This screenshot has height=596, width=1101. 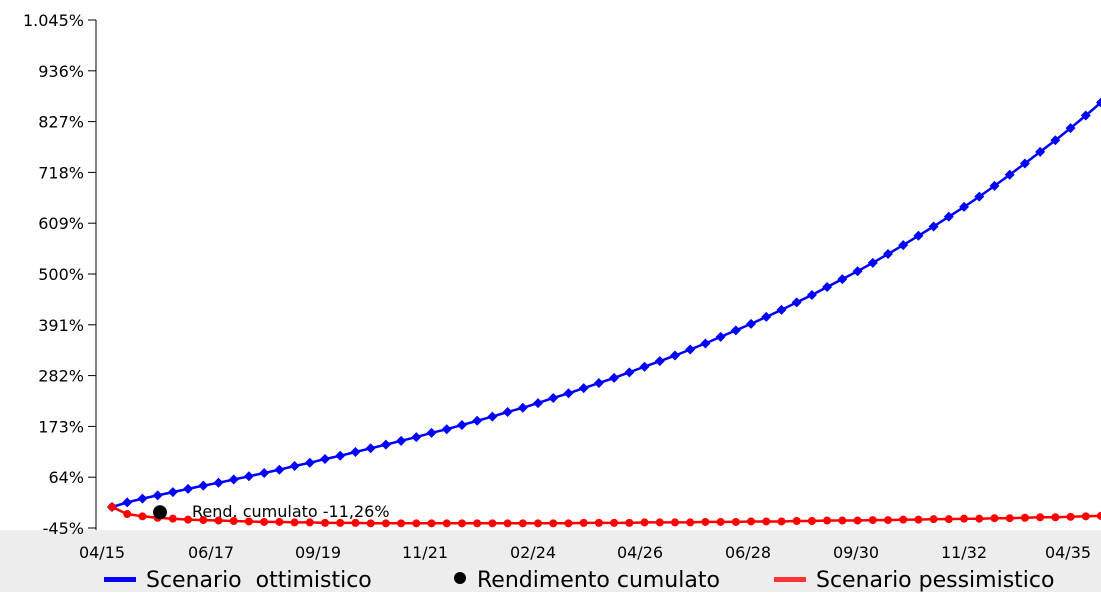 What do you see at coordinates (291, 511) in the screenshot?
I see `annotation-rend-cumulato: Rend. cumulato -11,26%` at bounding box center [291, 511].